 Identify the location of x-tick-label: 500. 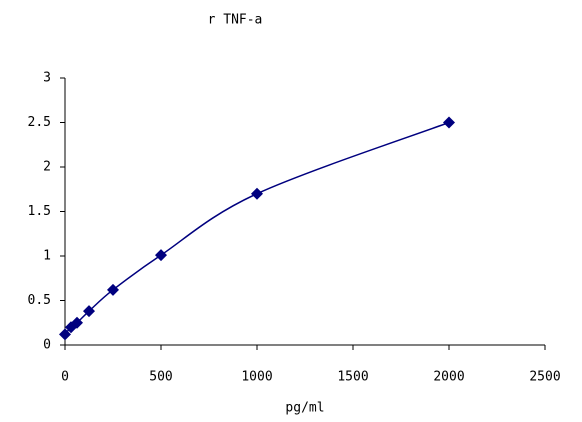
(160, 377).